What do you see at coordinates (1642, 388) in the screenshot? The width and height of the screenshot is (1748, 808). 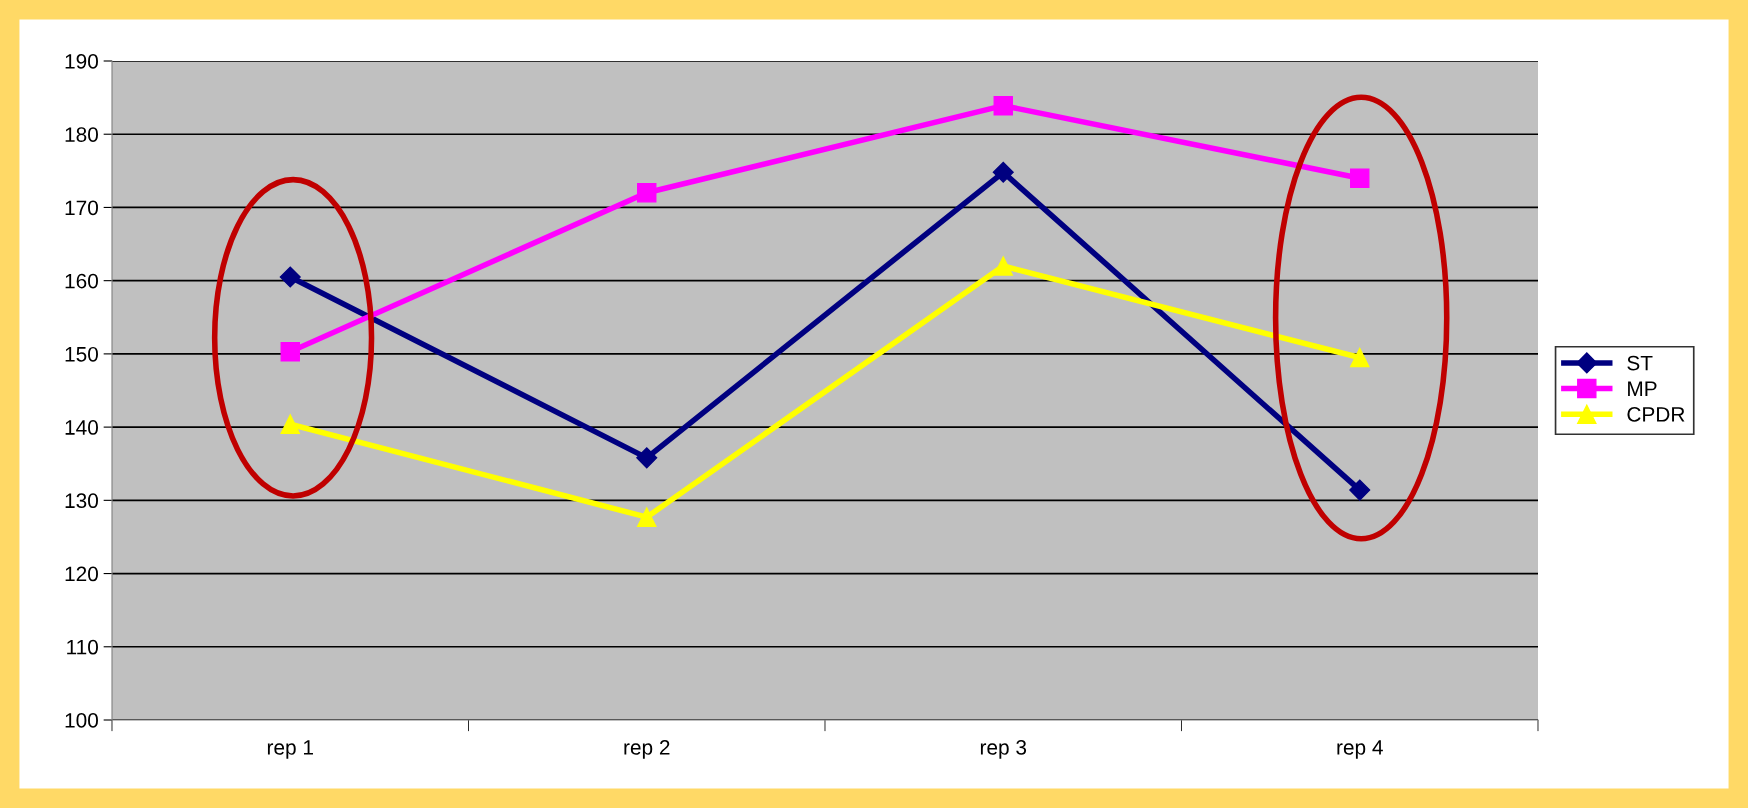 I see `legend-label: MP` at bounding box center [1642, 388].